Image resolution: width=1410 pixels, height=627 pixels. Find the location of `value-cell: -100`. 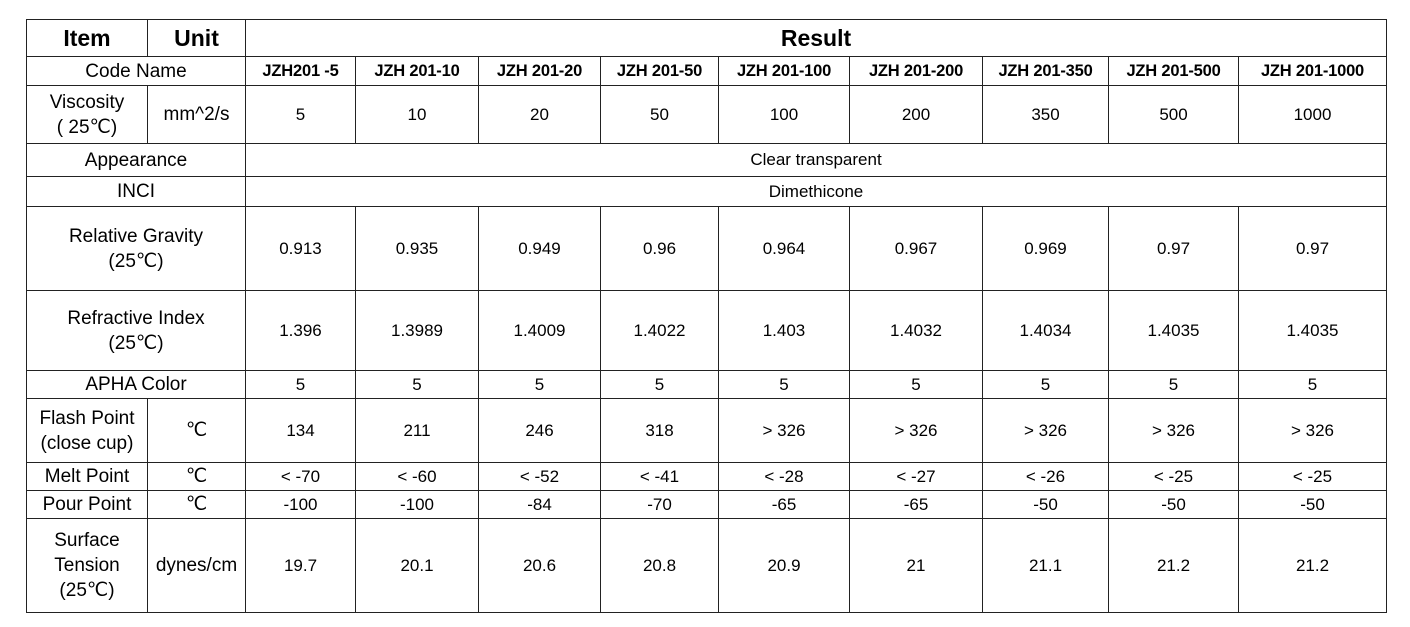

value-cell: -100 is located at coordinates (300, 504).